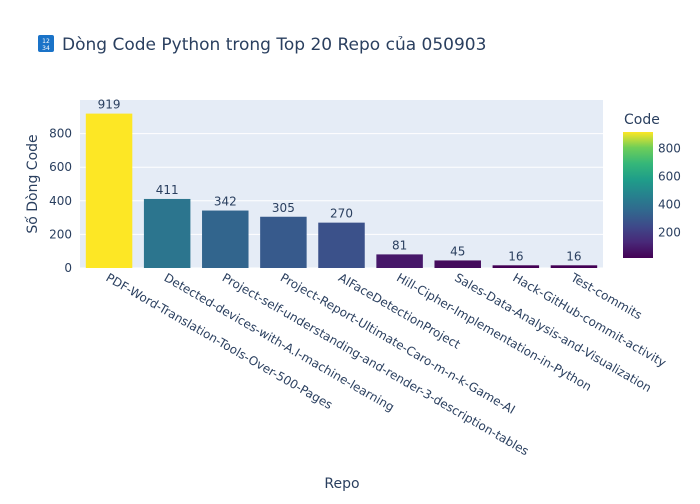 This screenshot has height=504, width=700. I want to click on number-icon-glyph-bottom: 34, so click(46, 48).